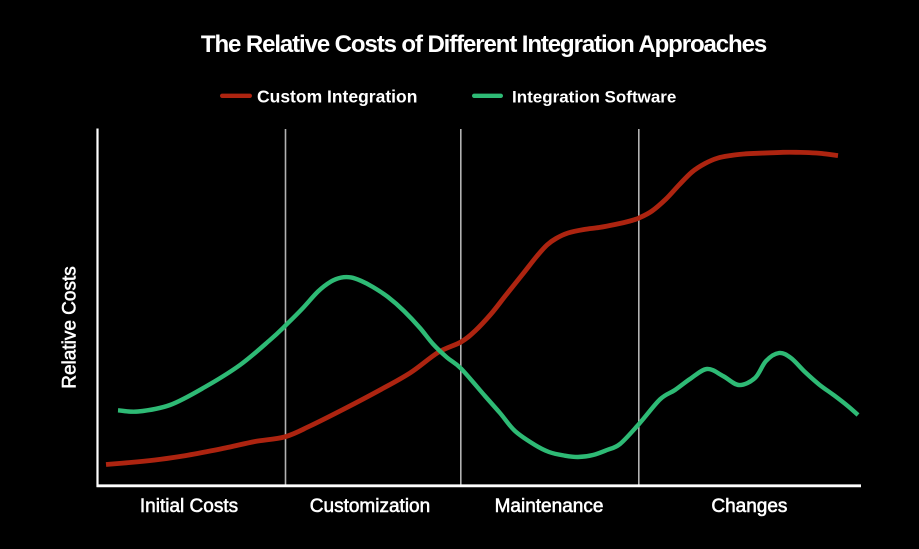 The height and width of the screenshot is (549, 919). I want to click on svg-text: Initial Costs, so click(189, 506).